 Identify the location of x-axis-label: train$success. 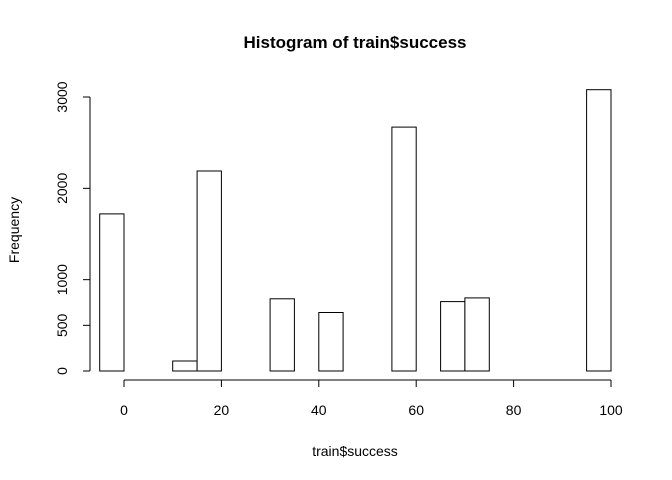
(355, 451).